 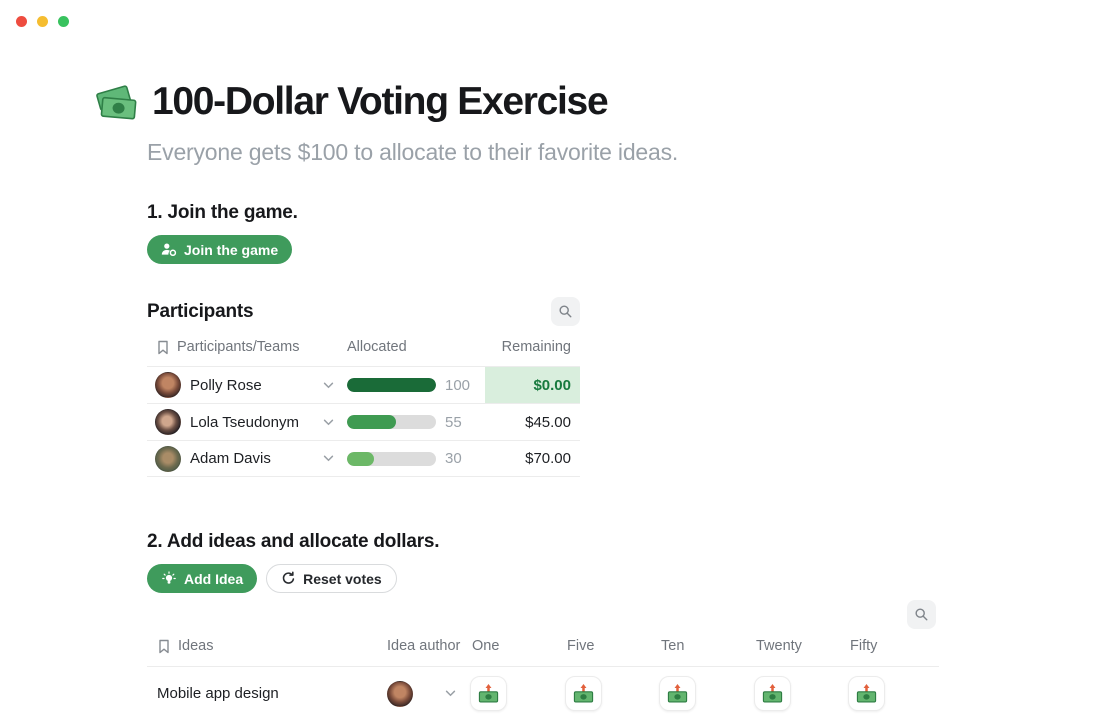 I want to click on add-idea-label: Add Idea, so click(x=214, y=578).